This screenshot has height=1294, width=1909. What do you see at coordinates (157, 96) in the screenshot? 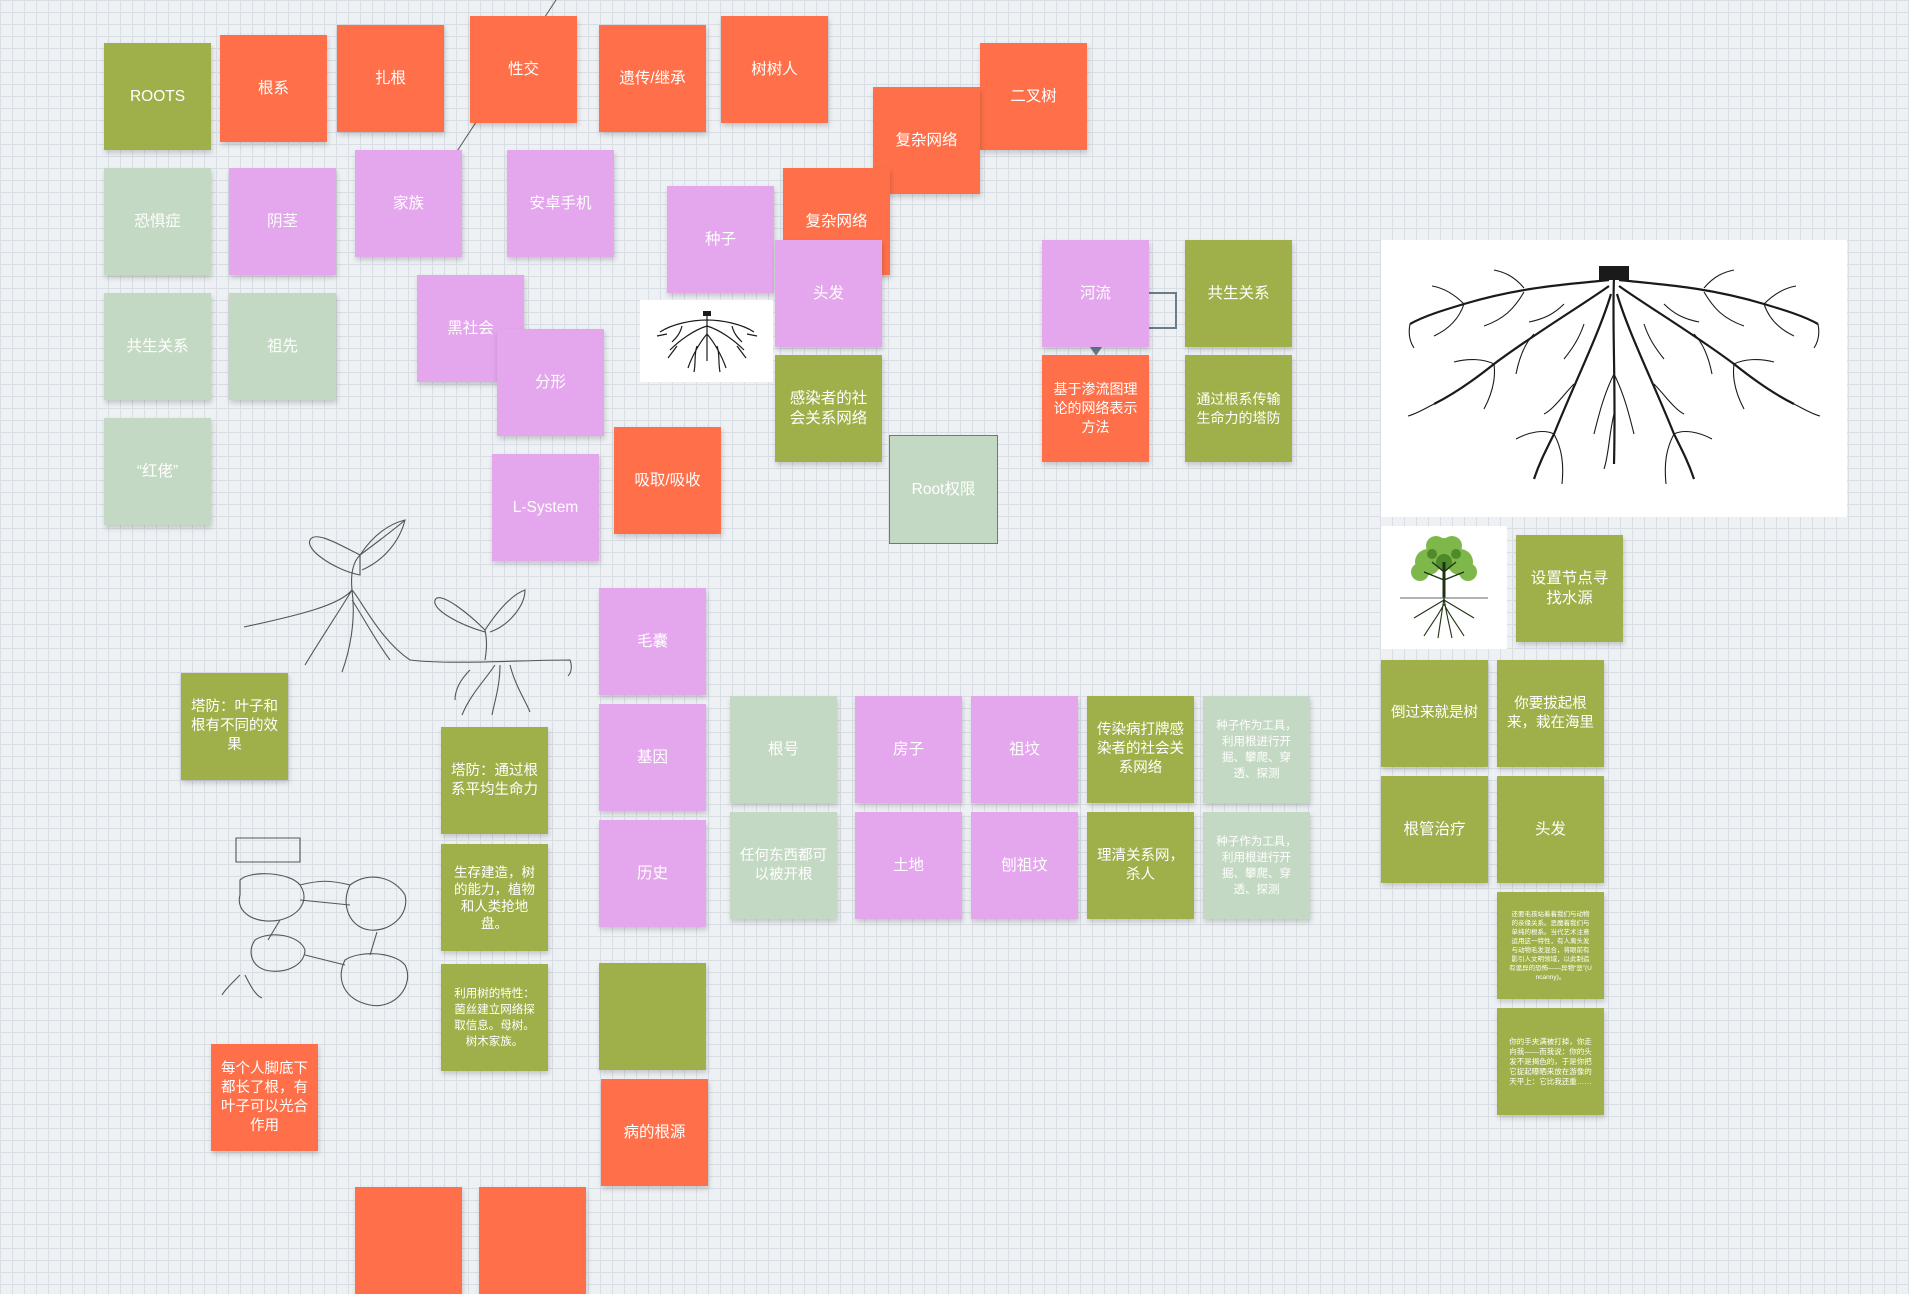
I see `note-roots: ROOTS` at bounding box center [157, 96].